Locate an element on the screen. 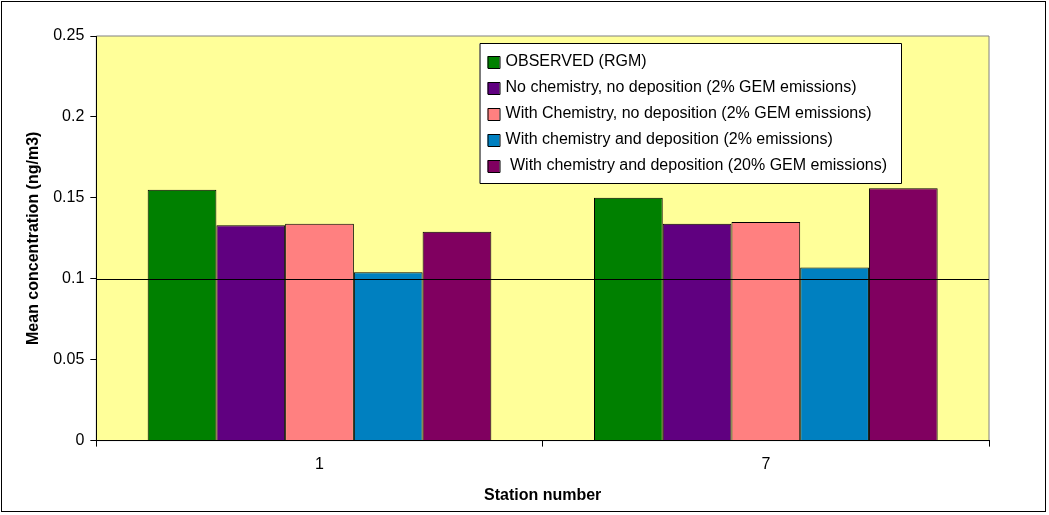 The width and height of the screenshot is (1049, 515). legend-label: With Chemistry, no deposition (2% GEM emissions) is located at coordinates (688, 113).